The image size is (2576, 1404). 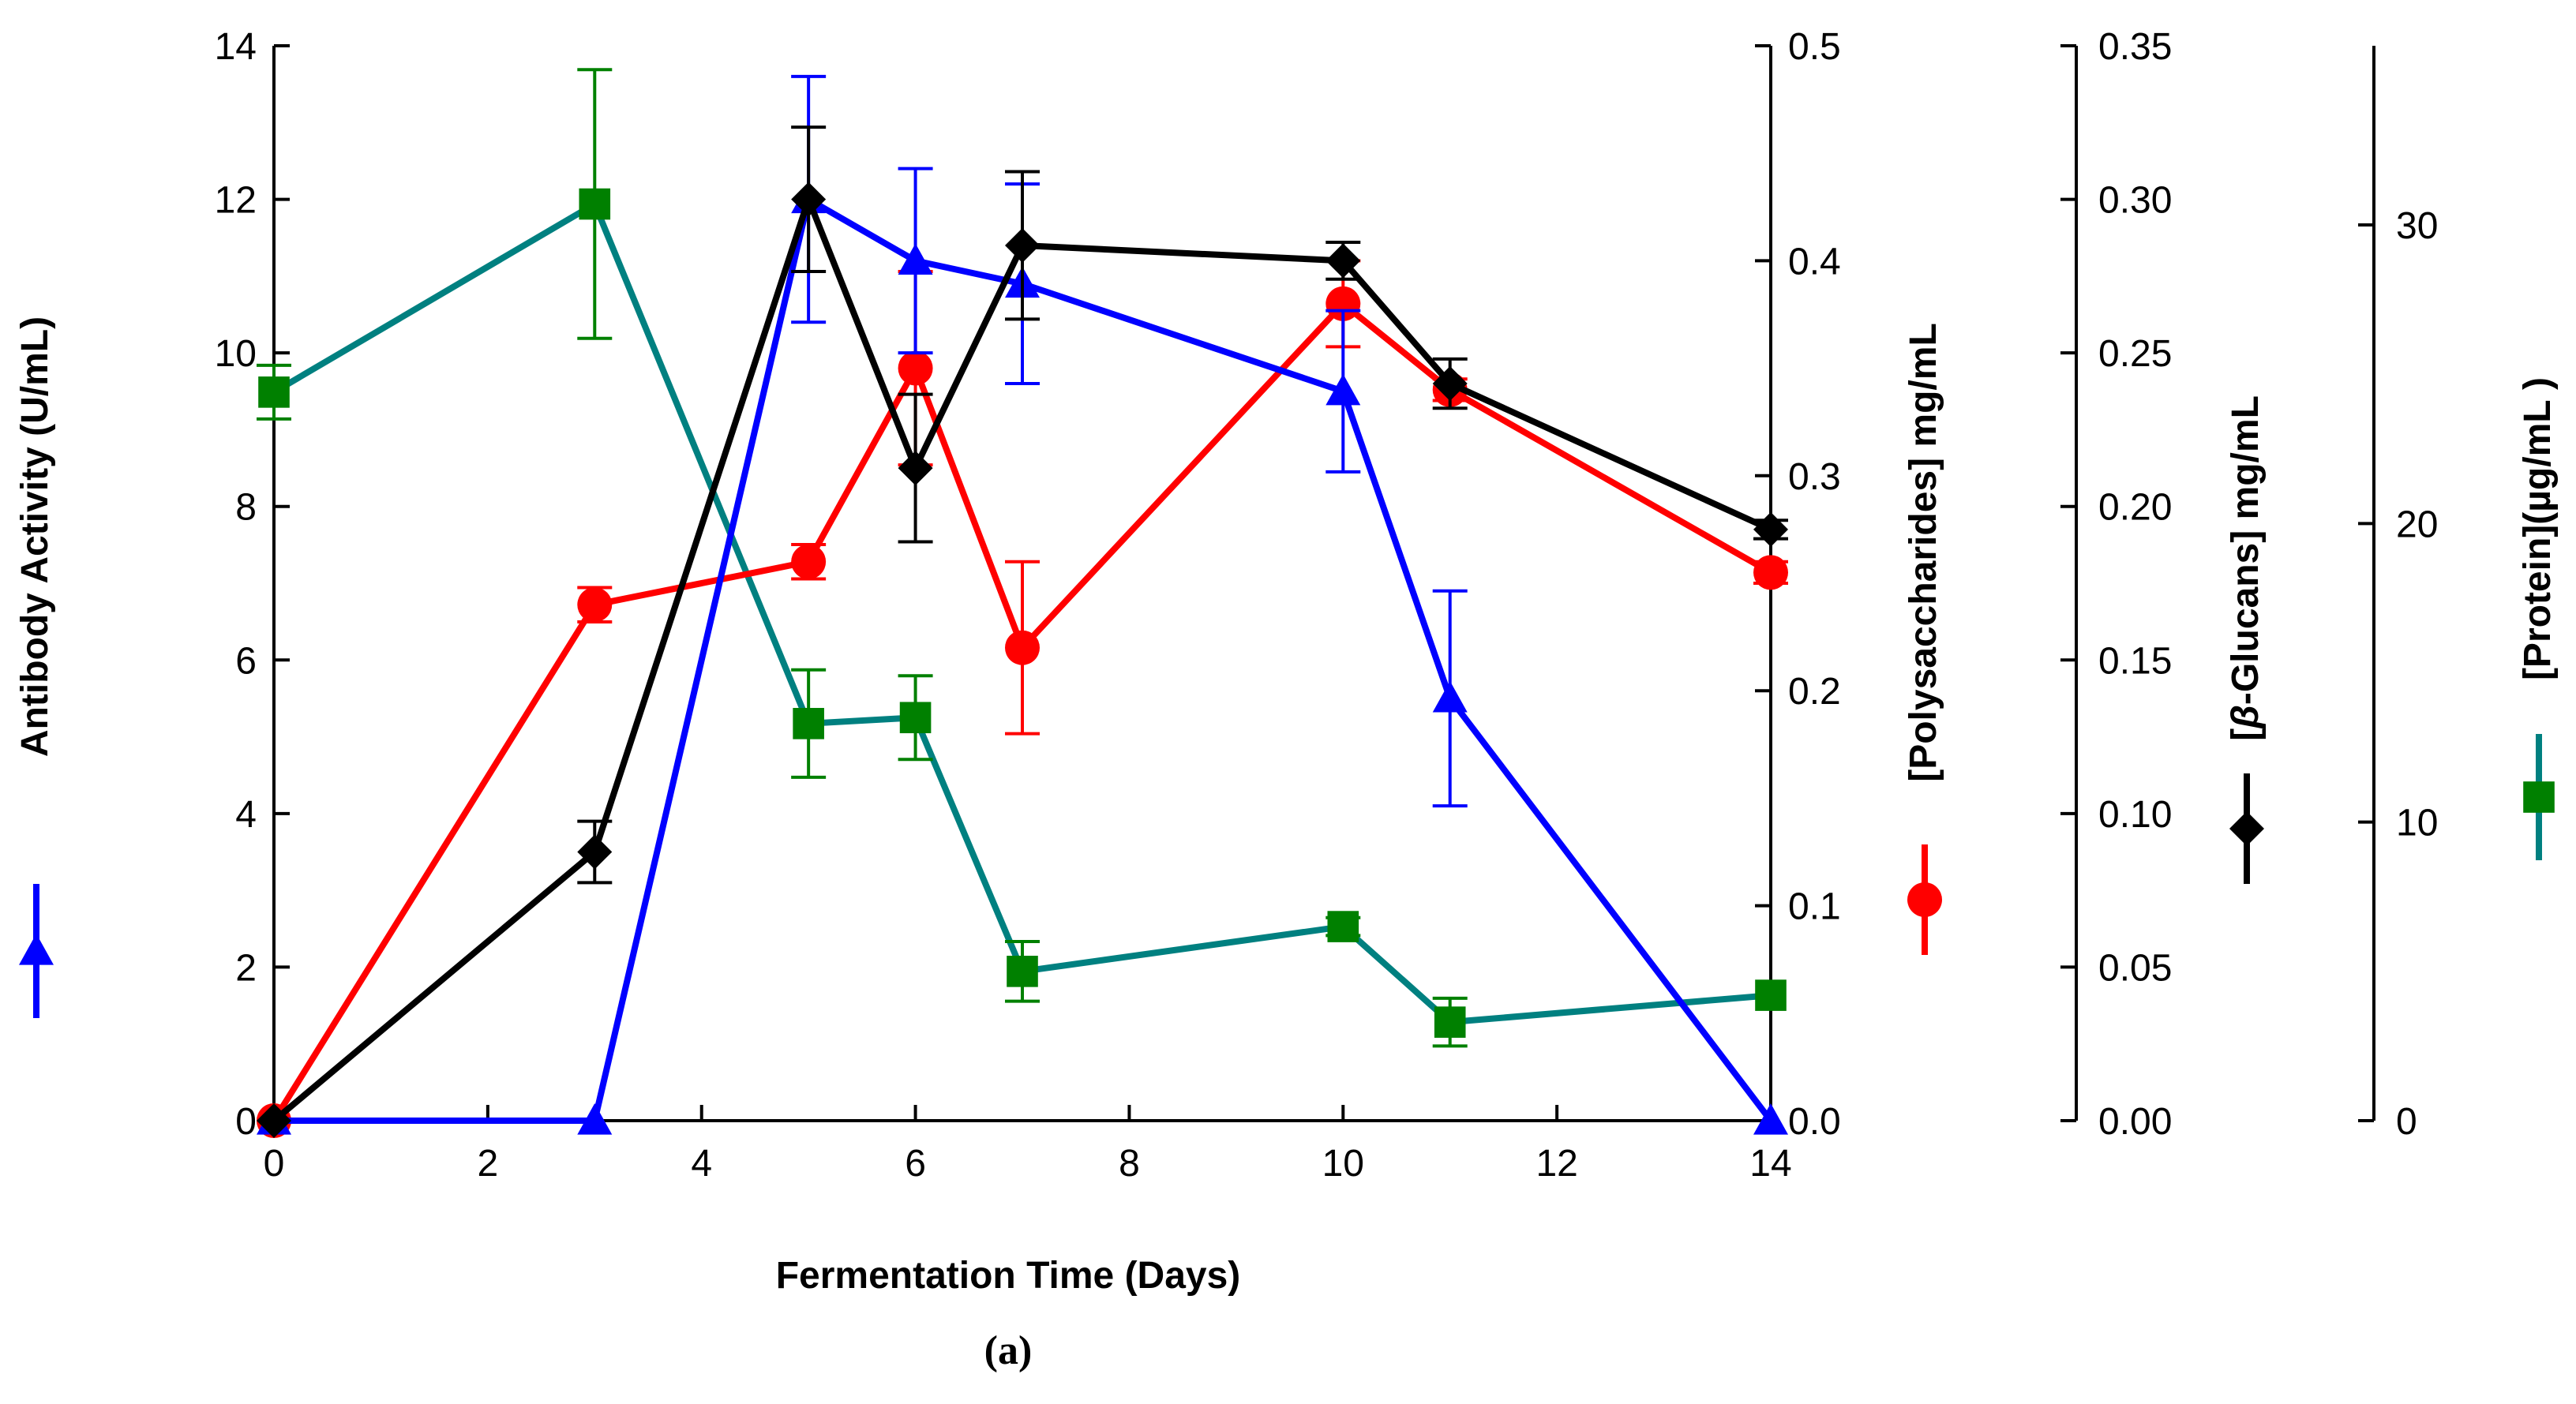 I want to click on poly-tick-label: 0.0, so click(x=1814, y=1122).